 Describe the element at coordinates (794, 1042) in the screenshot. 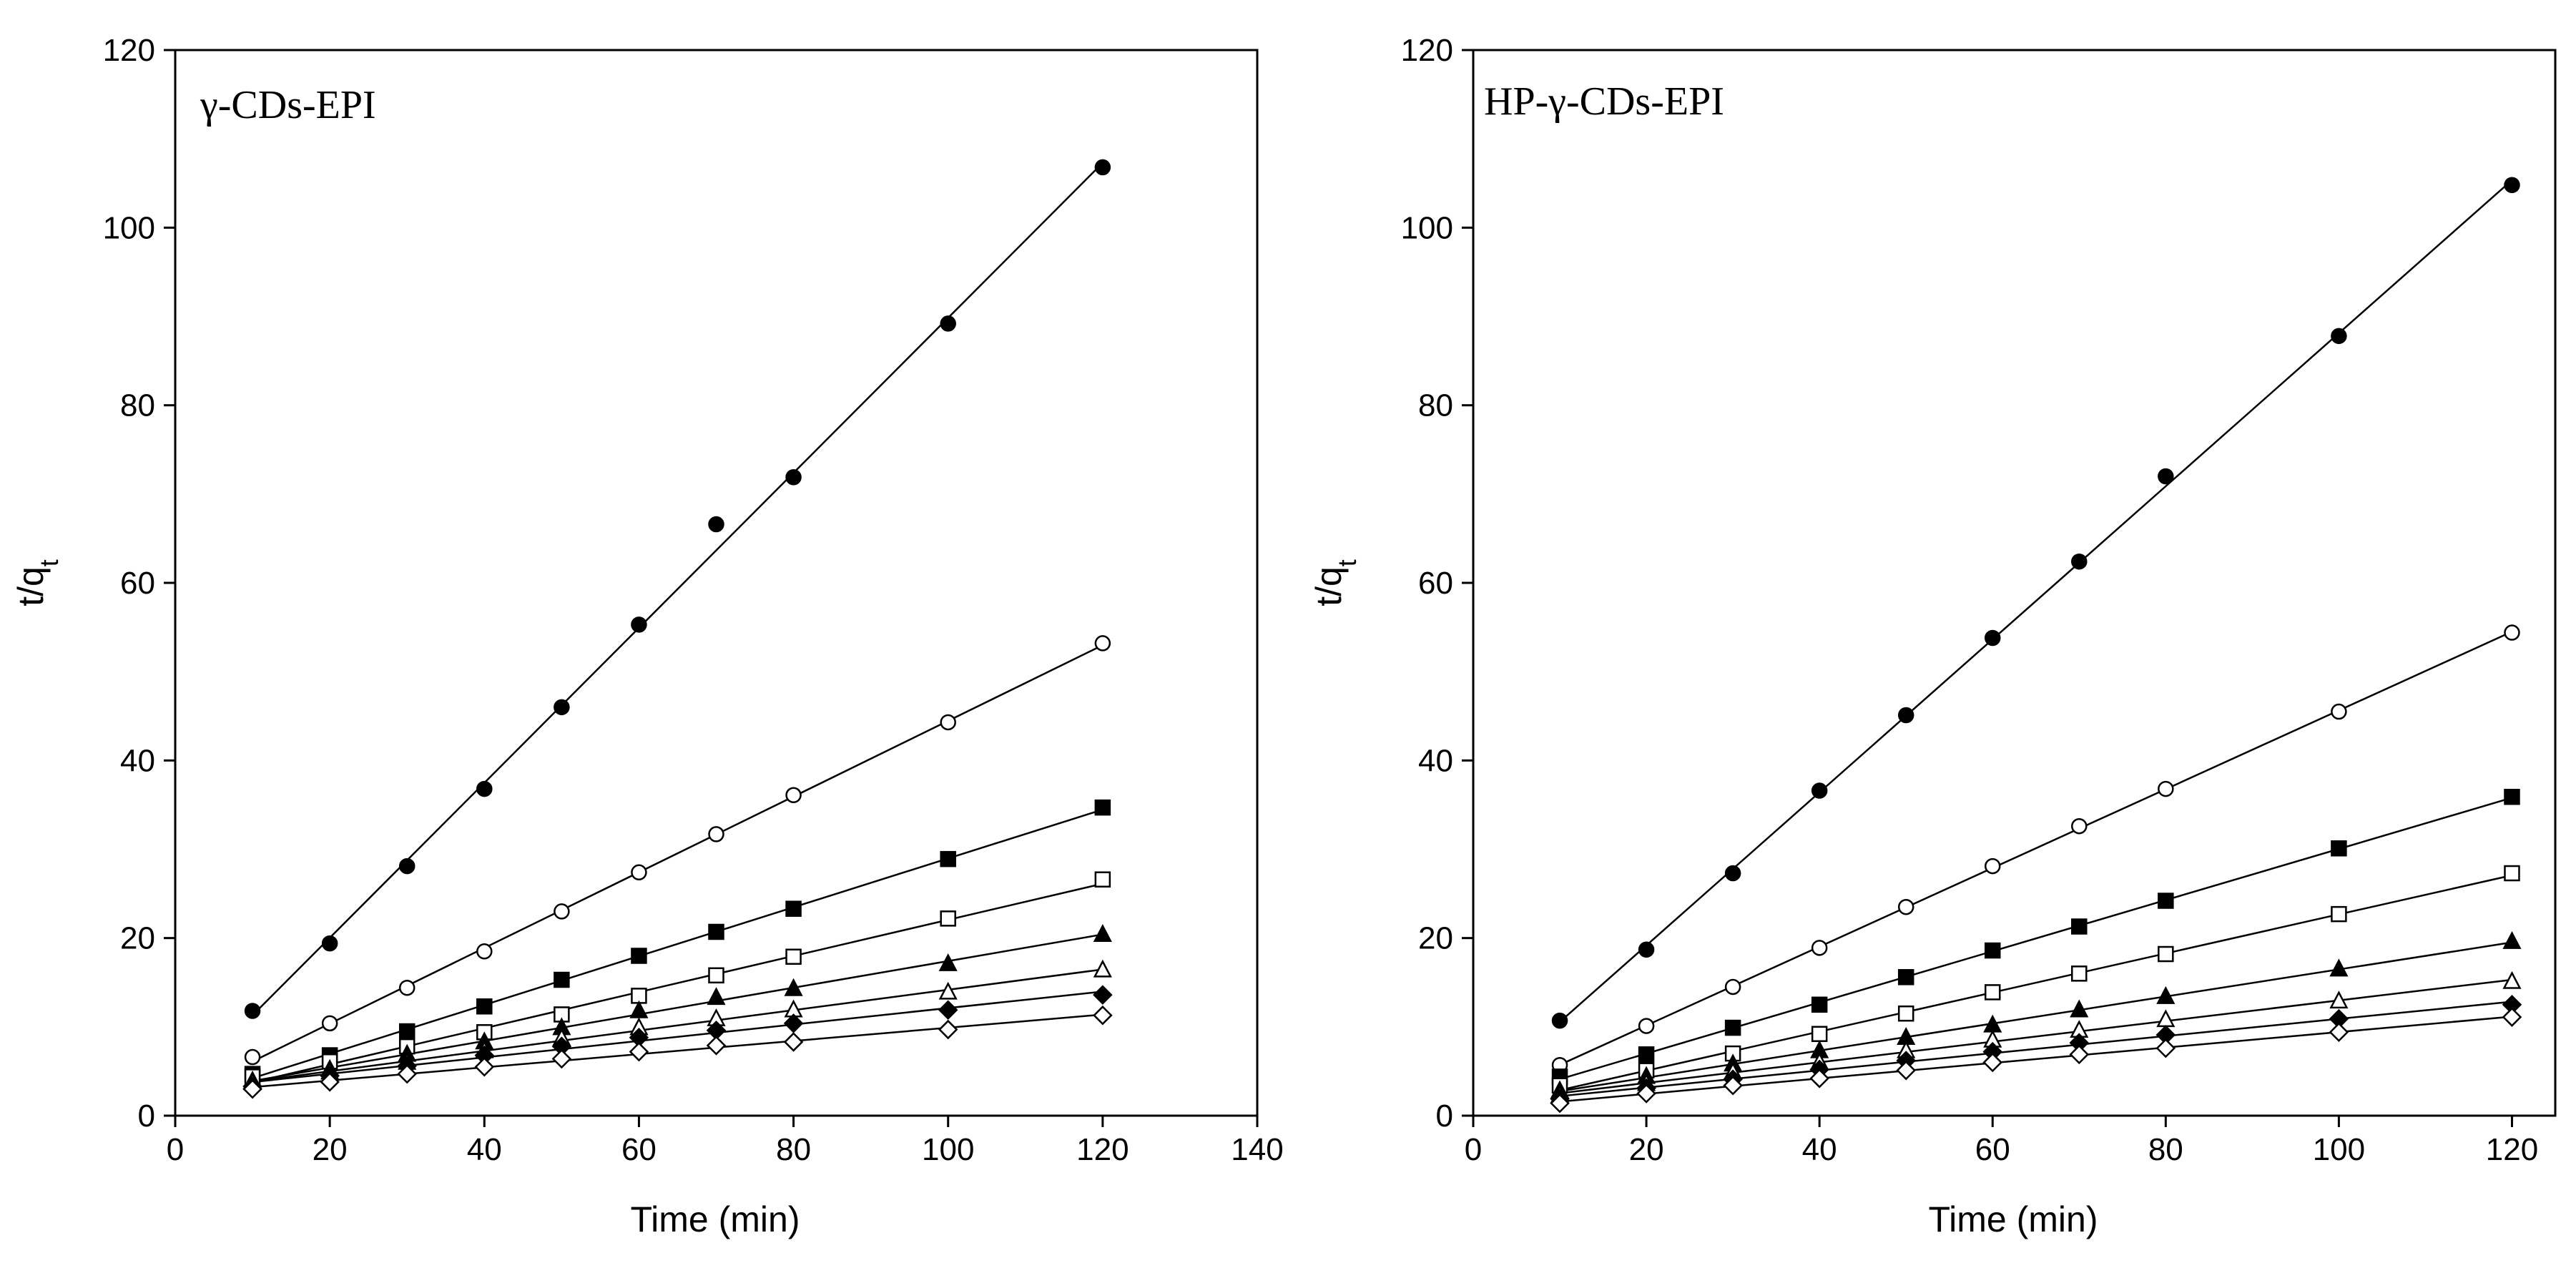

I see `data-point-diamond-open-s7-p7` at that location.